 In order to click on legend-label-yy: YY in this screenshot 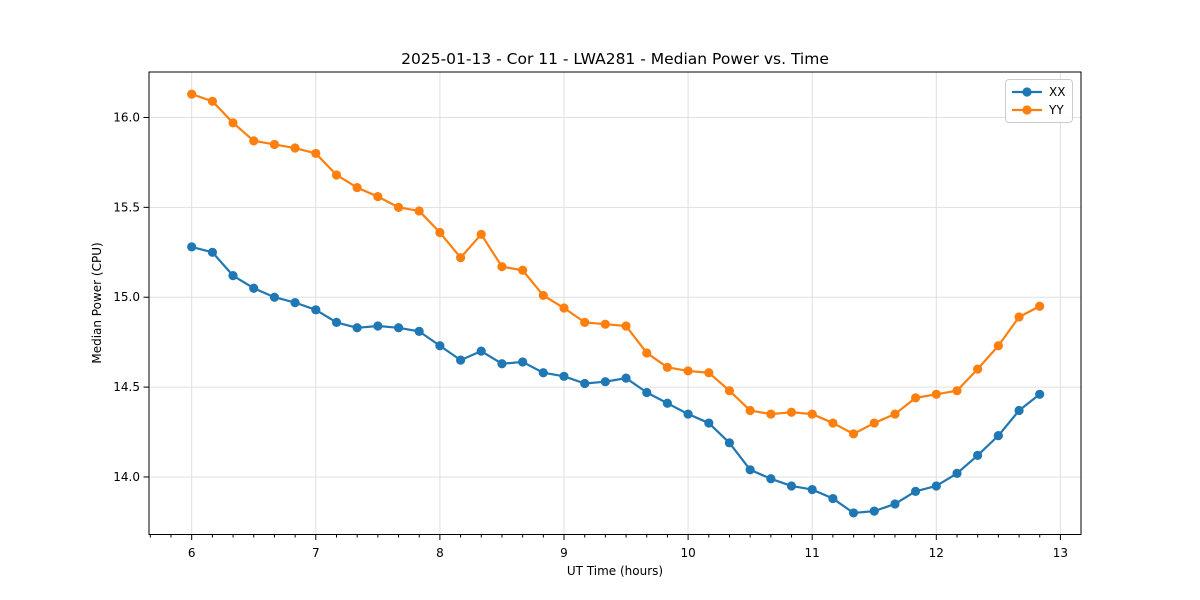, I will do `click(1056, 110)`.